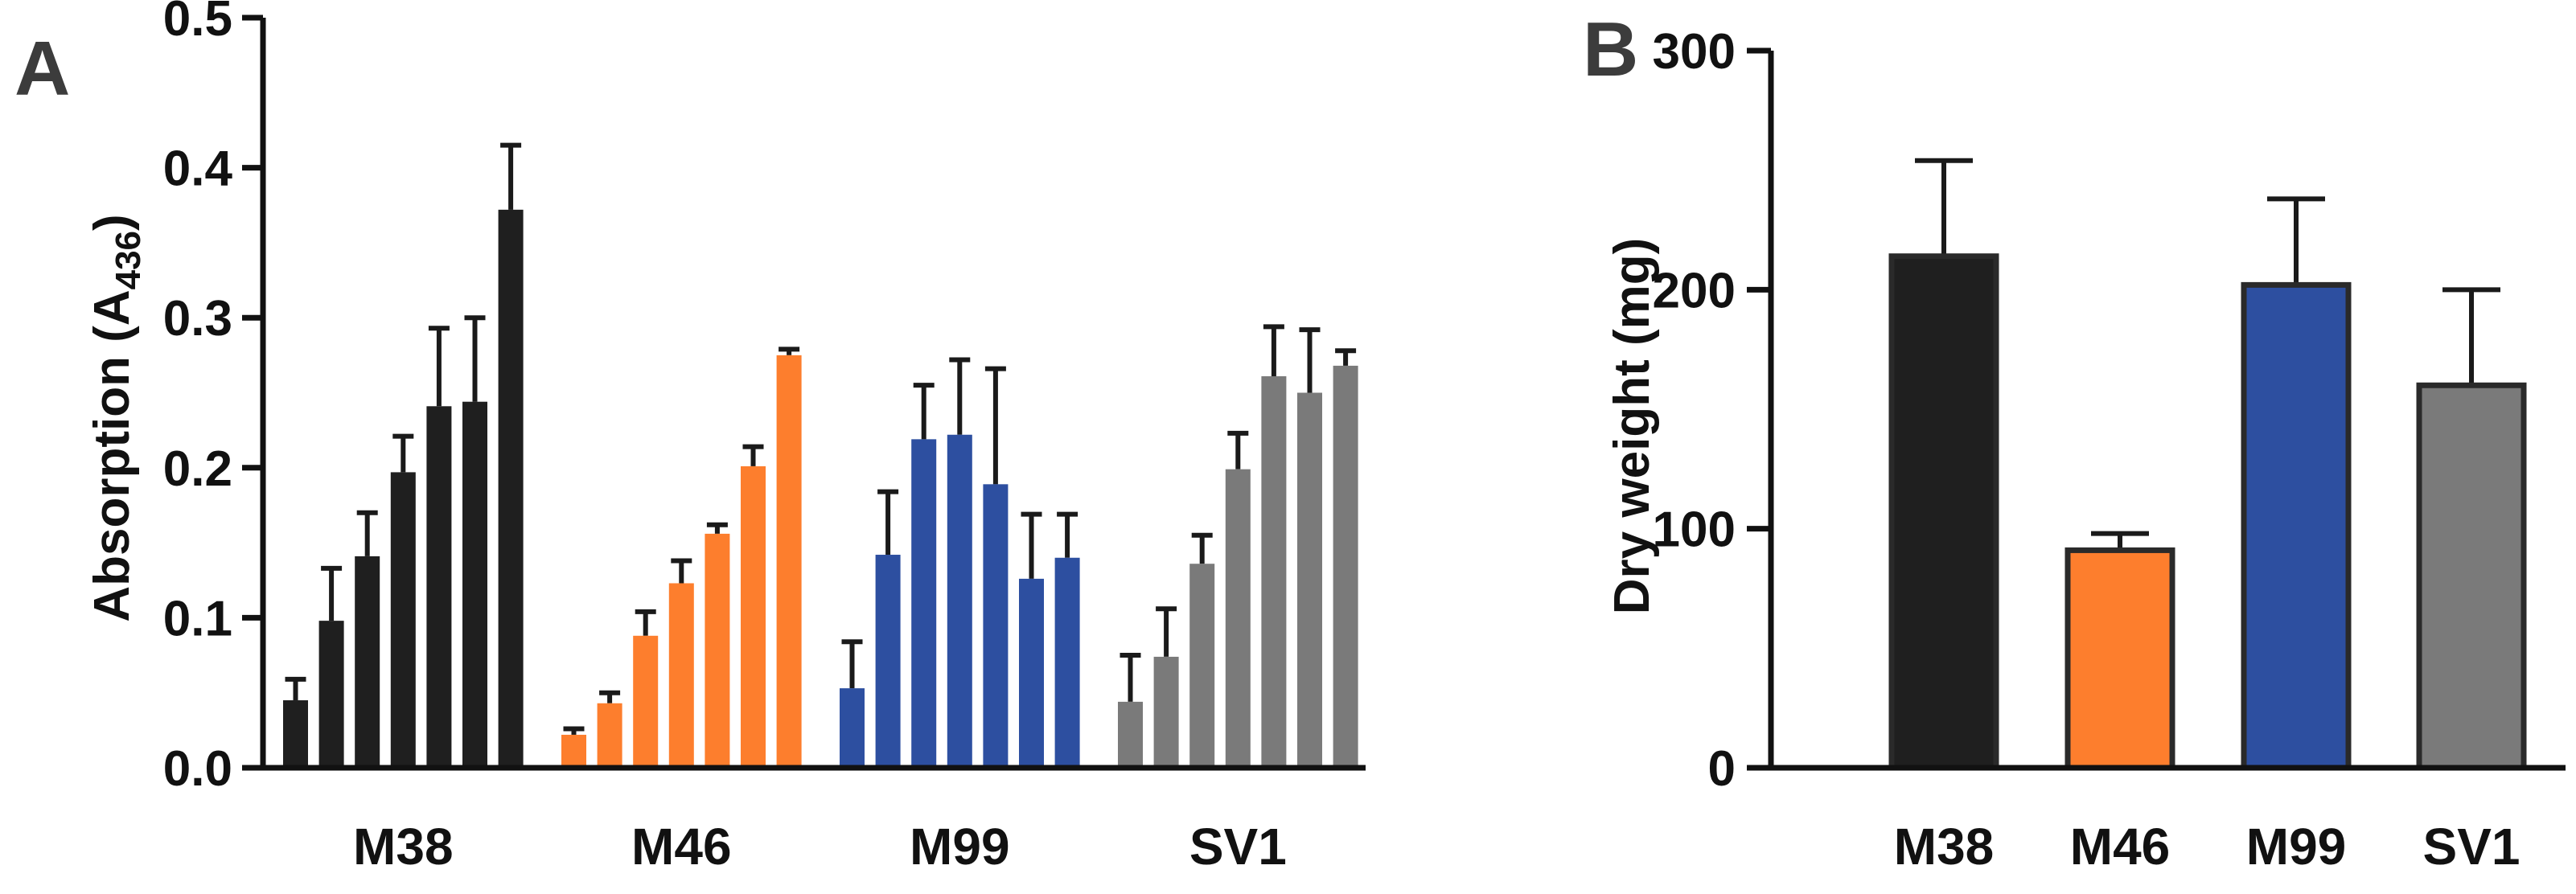 The height and width of the screenshot is (894, 2576). I want to click on panel-b-category-labels: M38 M46 M99 SV1, so click(2207, 847).